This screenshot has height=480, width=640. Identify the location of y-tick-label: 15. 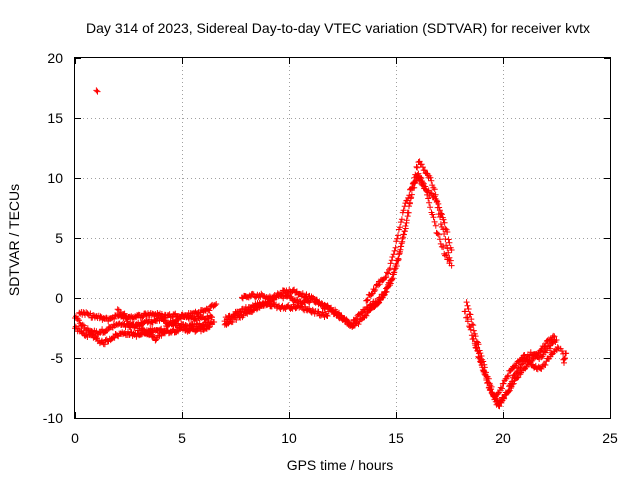
(55, 118).